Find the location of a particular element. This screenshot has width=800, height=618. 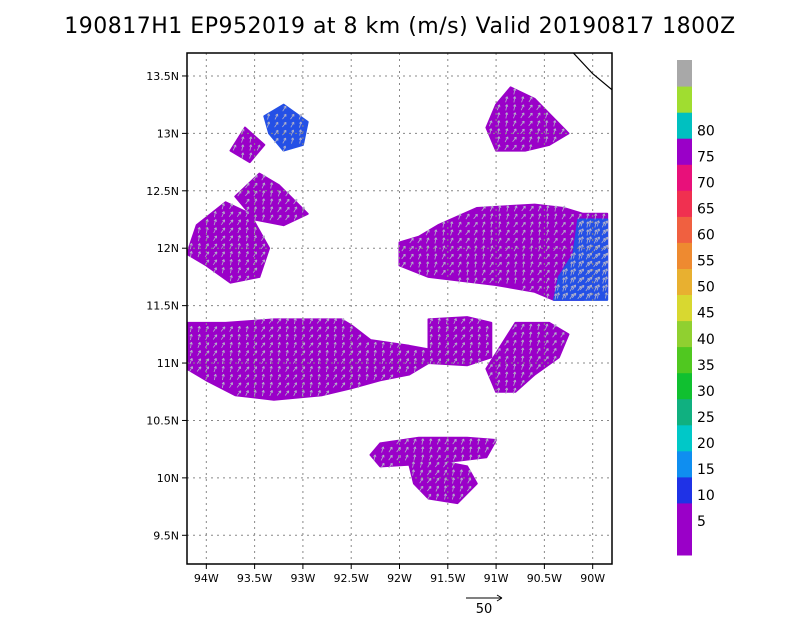

colorbar-label: 30 is located at coordinates (706, 392).